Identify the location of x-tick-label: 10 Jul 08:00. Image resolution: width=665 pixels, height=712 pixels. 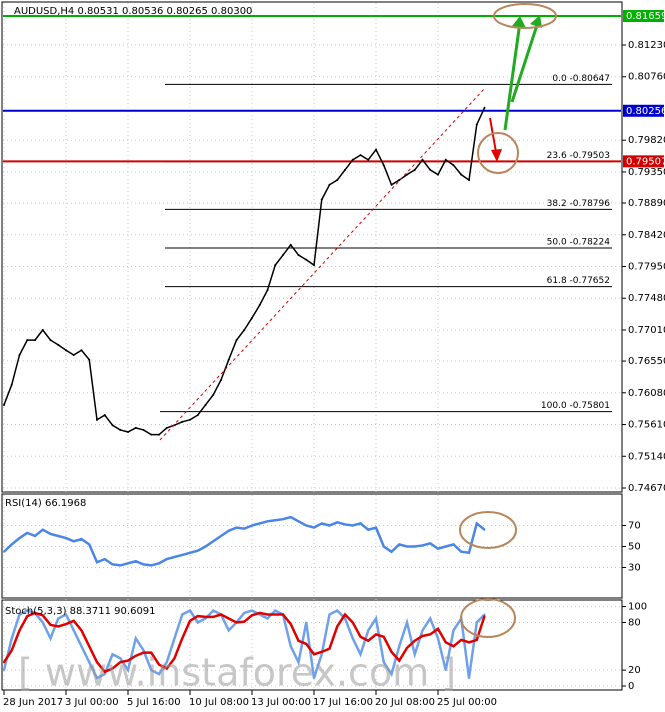
(219, 702).